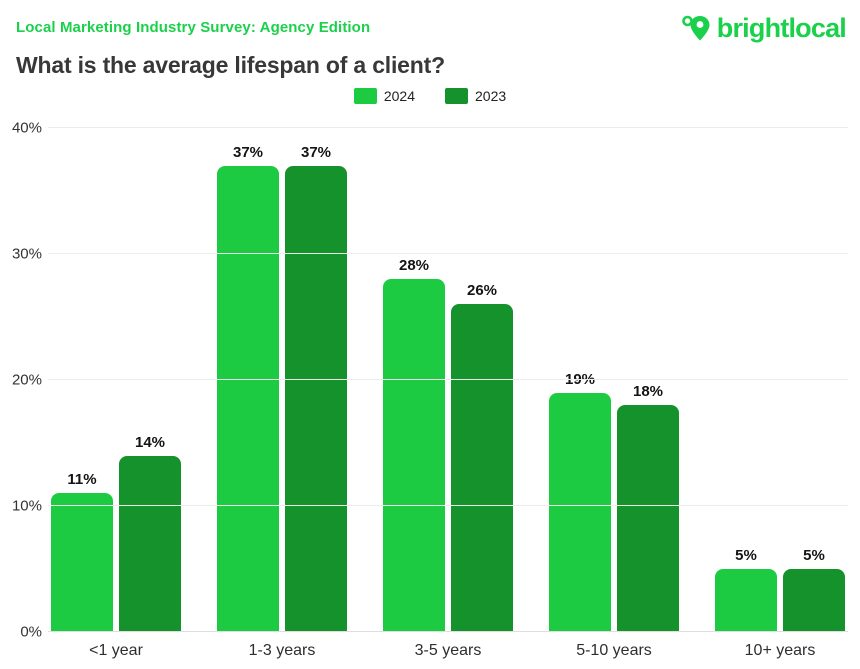 Image resolution: width=860 pixels, height=669 pixels. I want to click on bar-col-2023: 37%, so click(316, 380).